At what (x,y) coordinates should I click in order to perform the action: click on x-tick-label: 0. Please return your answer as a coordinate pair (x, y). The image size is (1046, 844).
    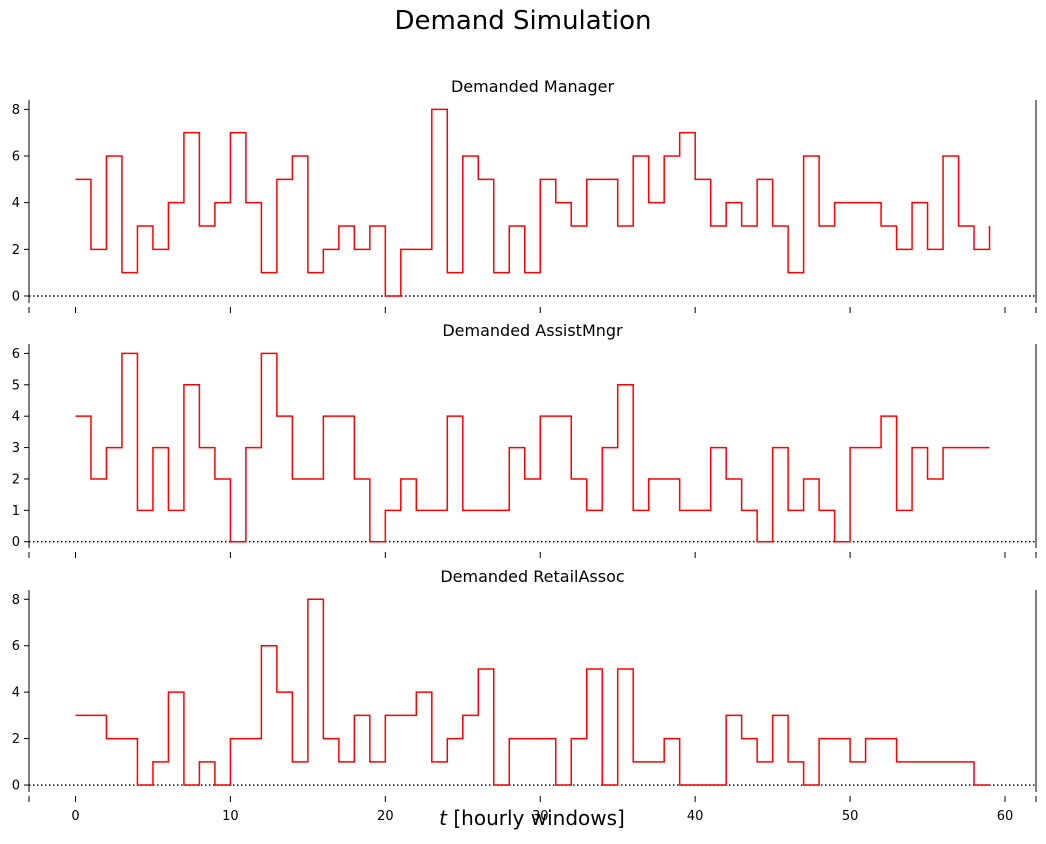
    Looking at the image, I should click on (75, 816).